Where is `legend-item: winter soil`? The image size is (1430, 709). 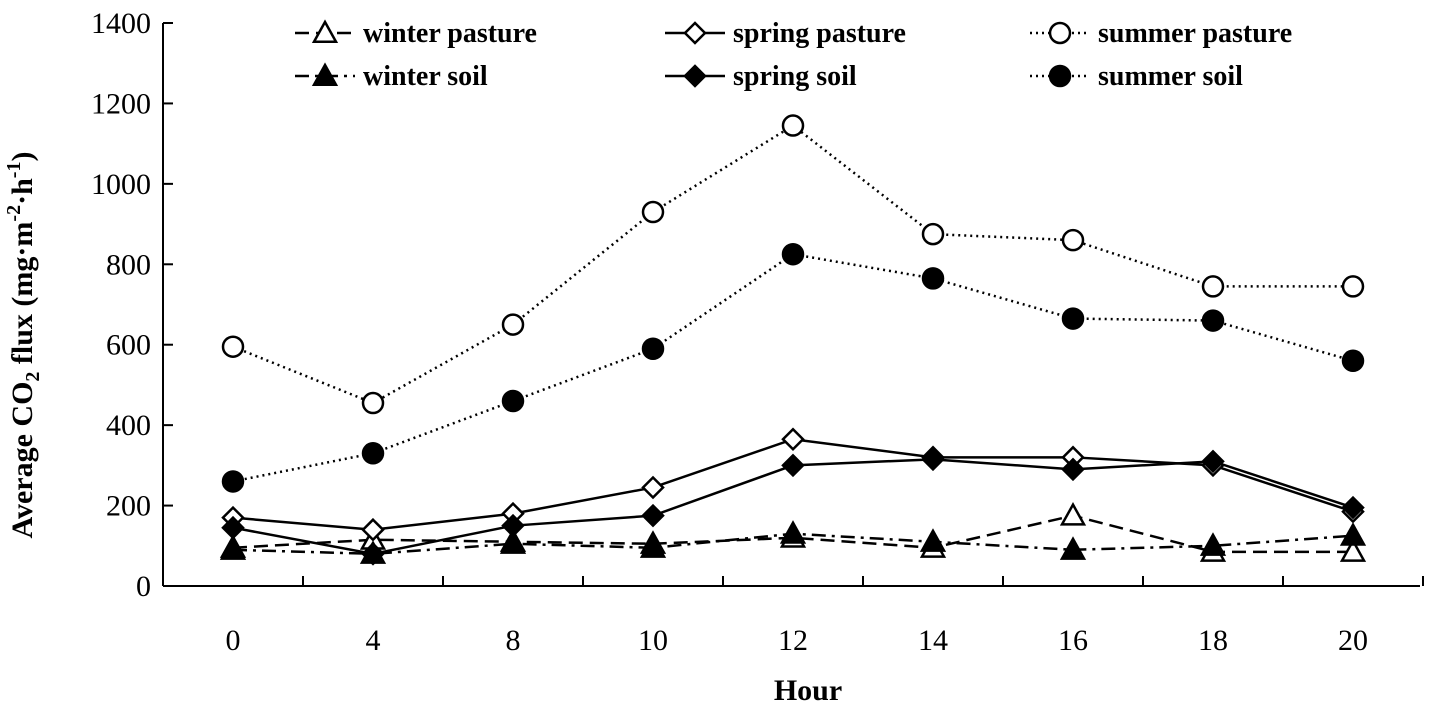
legend-item: winter soil is located at coordinates (391, 76).